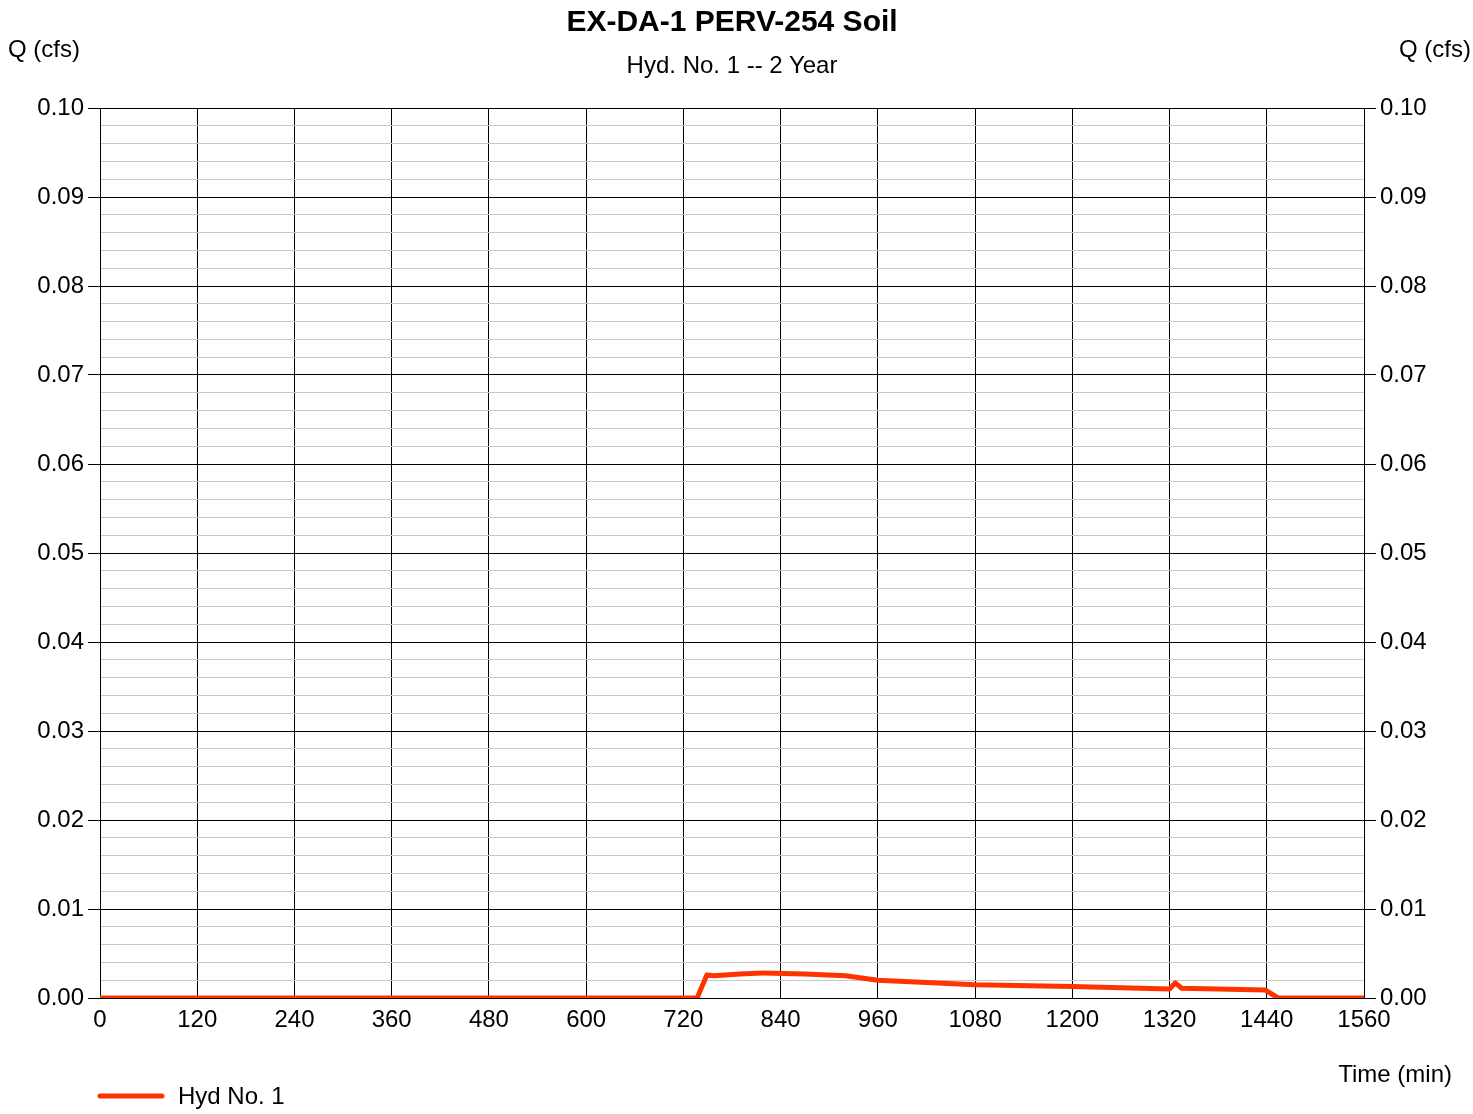 The height and width of the screenshot is (1114, 1473). What do you see at coordinates (1395, 1073) in the screenshot?
I see `x-axis-title: Time (min)` at bounding box center [1395, 1073].